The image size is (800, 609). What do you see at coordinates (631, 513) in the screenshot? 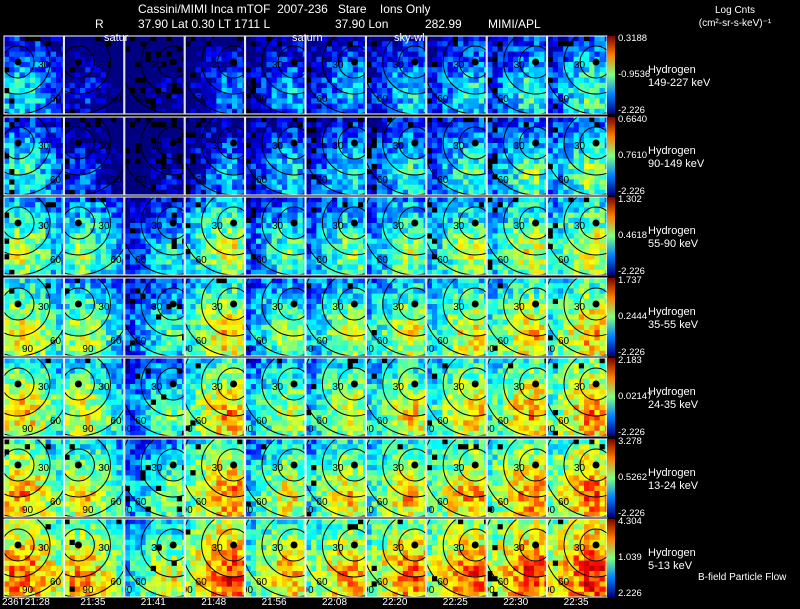
I see `colorbar-min: -2.226` at bounding box center [631, 513].